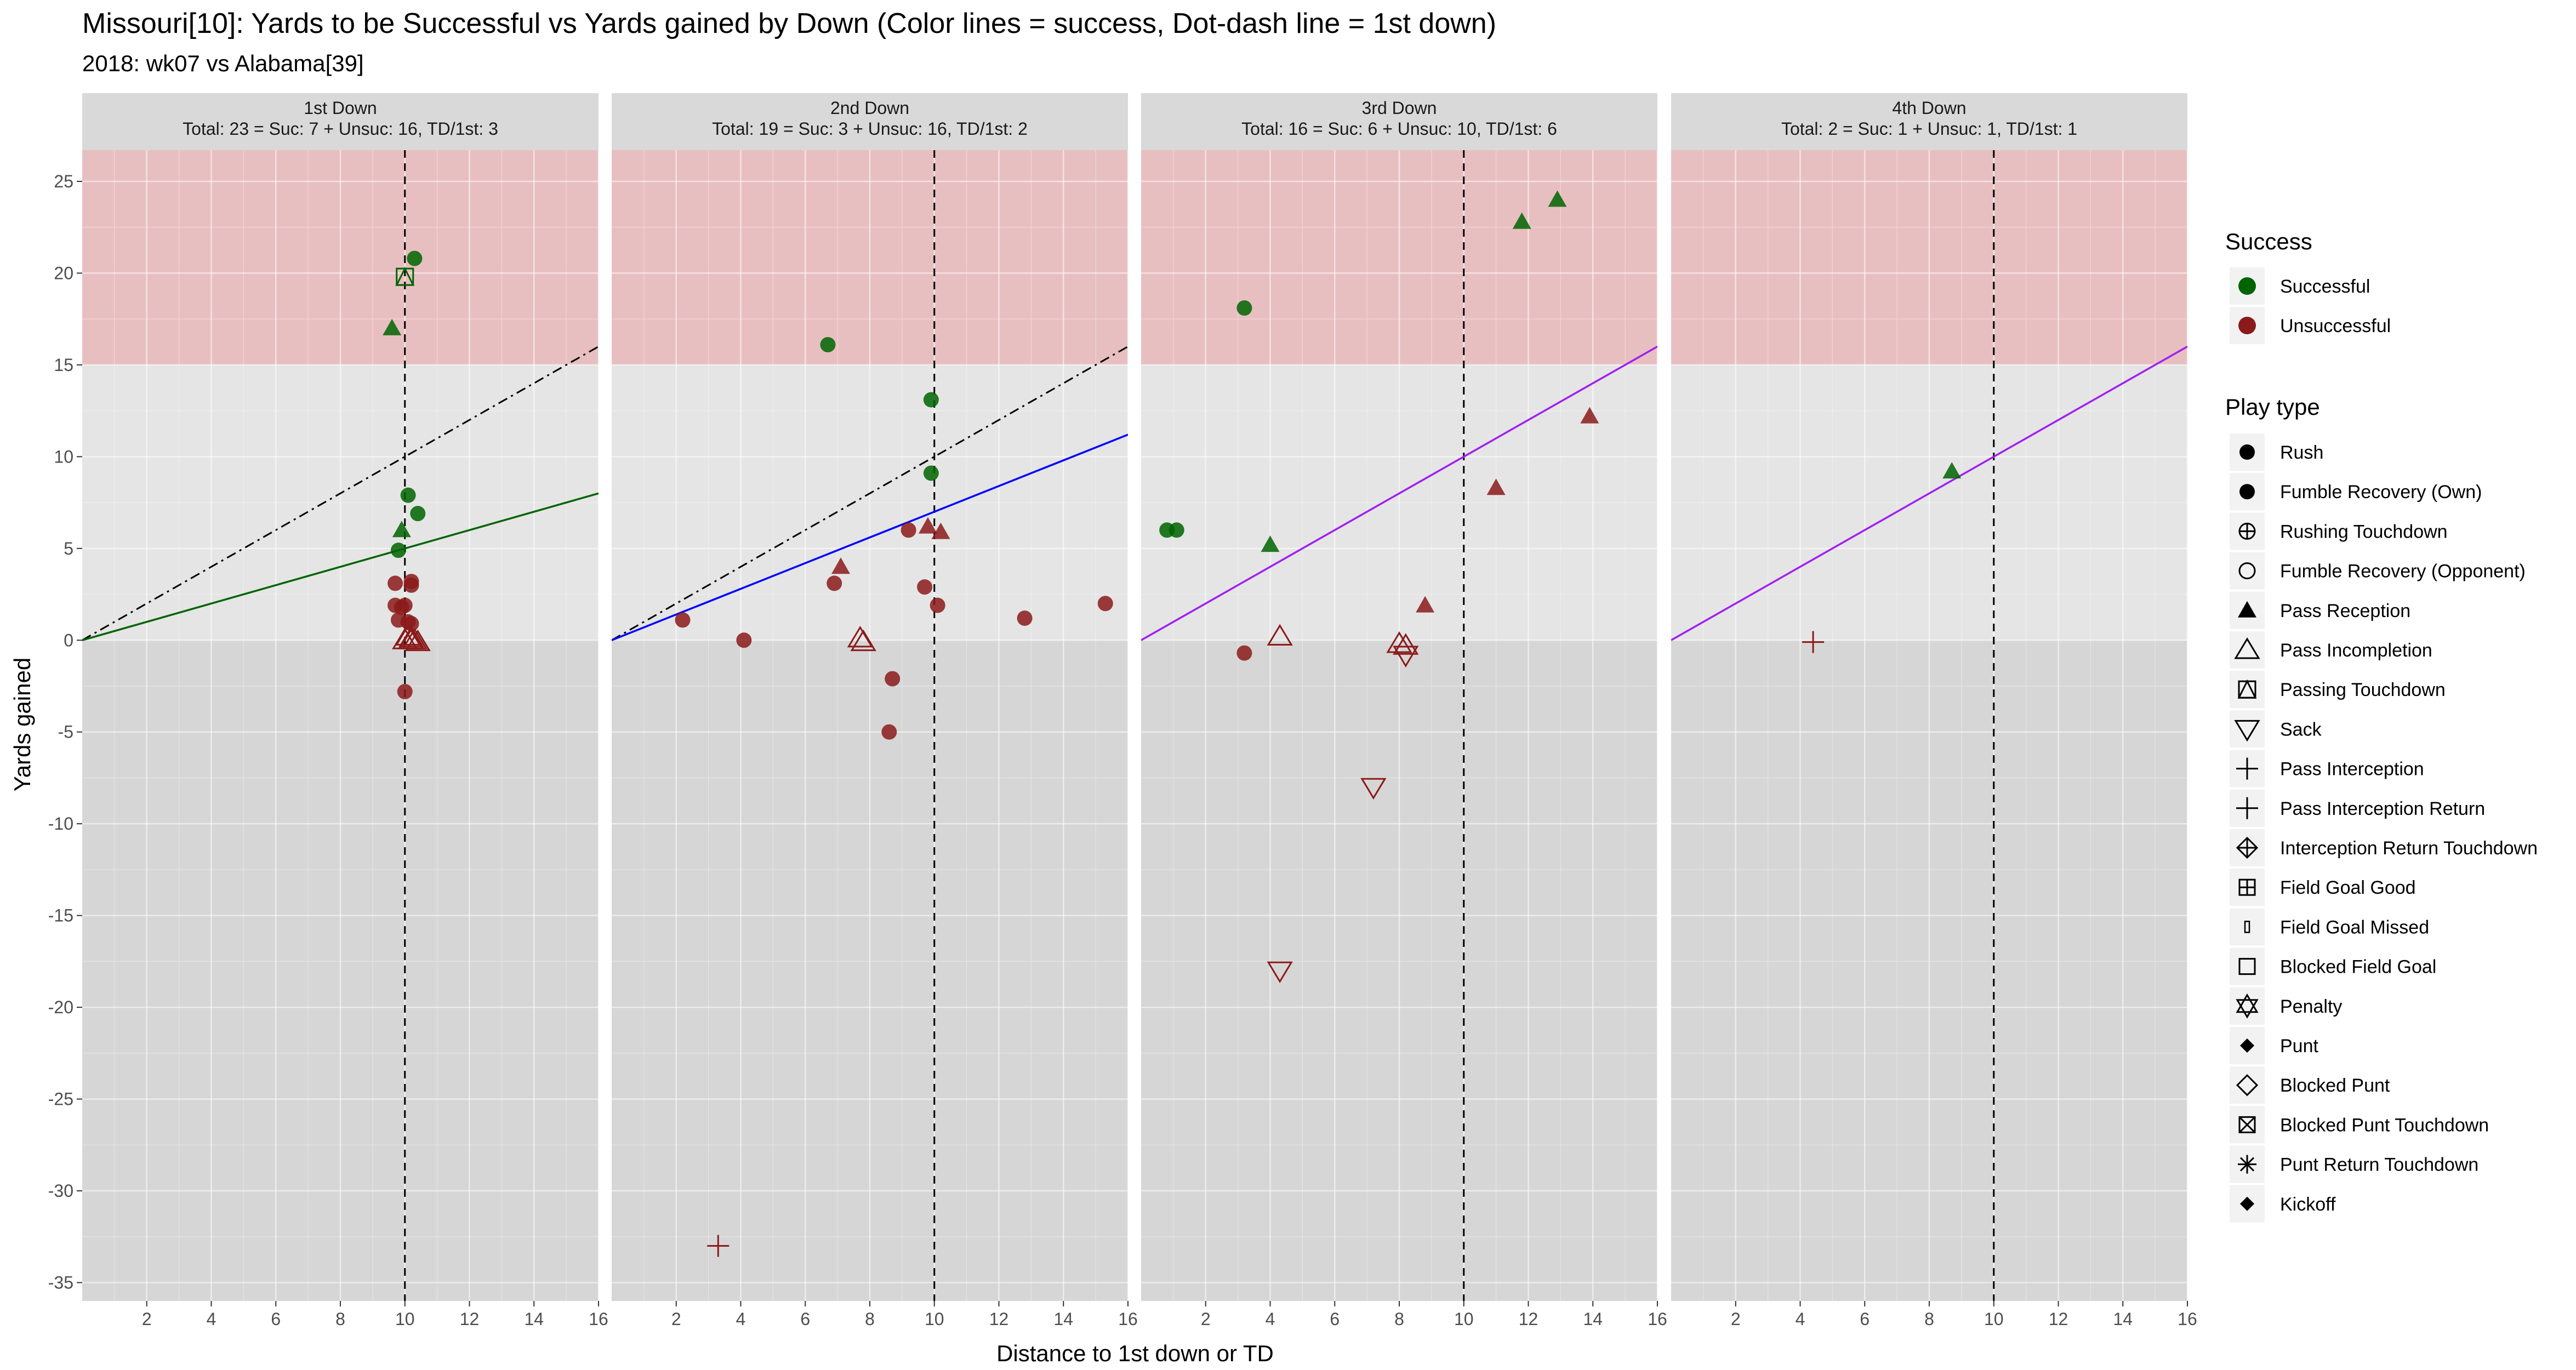  What do you see at coordinates (2348, 887) in the screenshot?
I see `legend-label: Field Goal Good` at bounding box center [2348, 887].